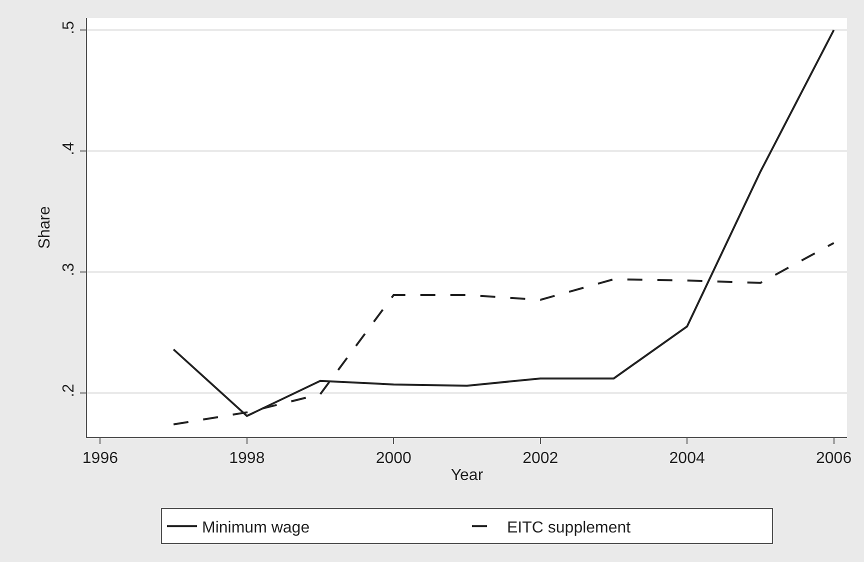  Describe the element at coordinates (256, 527) in the screenshot. I see `legend-label: Minimum wage` at that location.